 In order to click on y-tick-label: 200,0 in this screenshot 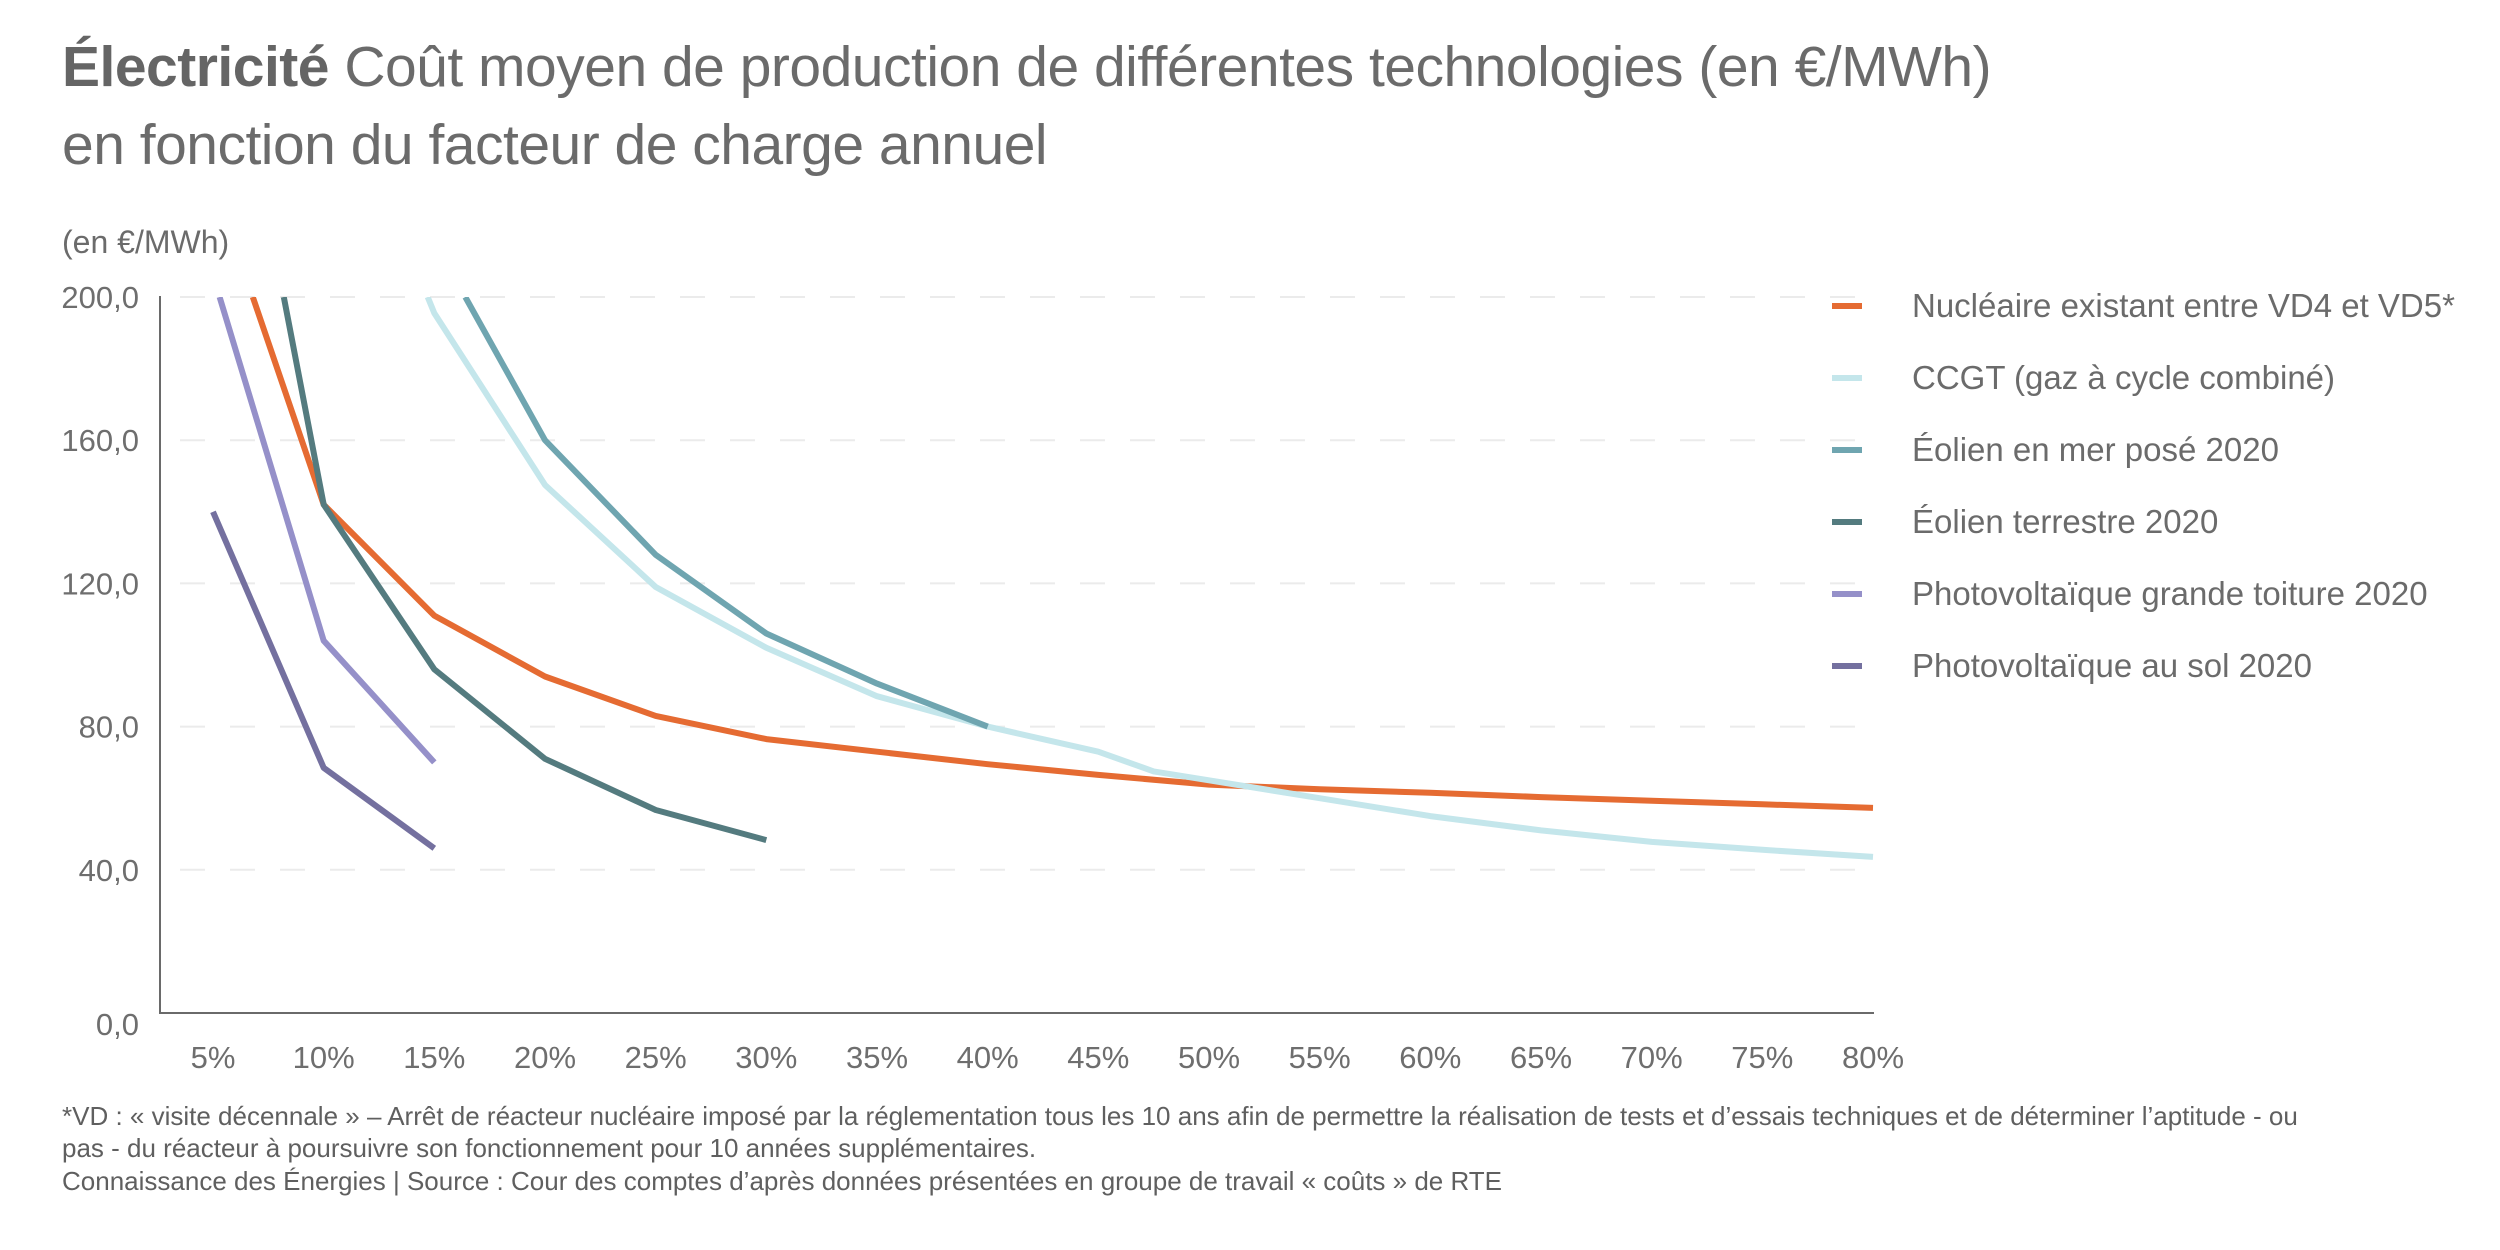, I will do `click(100, 297)`.